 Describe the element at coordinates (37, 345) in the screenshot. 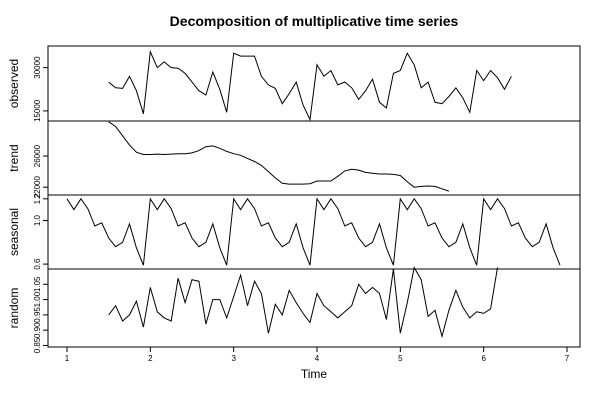

I see `y-tick-label: 0.85` at that location.